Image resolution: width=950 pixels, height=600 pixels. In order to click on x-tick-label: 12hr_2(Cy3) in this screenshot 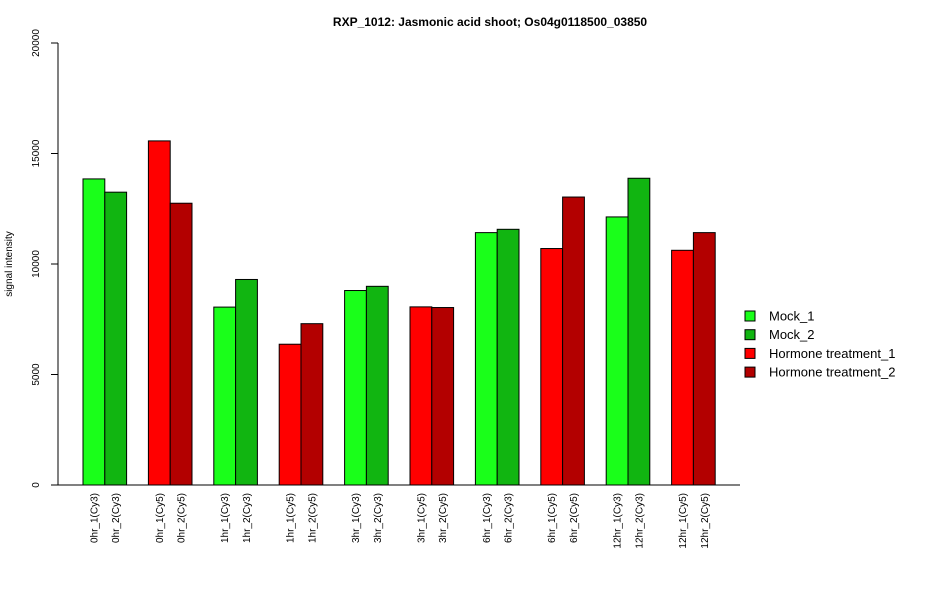, I will do `click(639, 521)`.